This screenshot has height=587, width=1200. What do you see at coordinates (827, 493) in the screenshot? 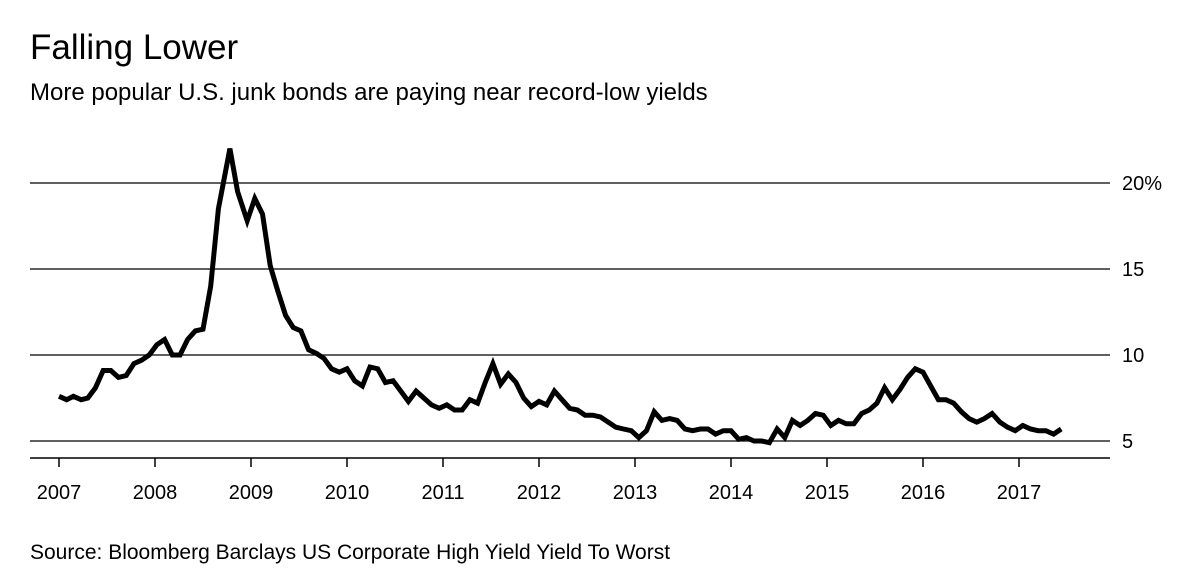
I see `x-tick-label-2015: 2015` at bounding box center [827, 493].